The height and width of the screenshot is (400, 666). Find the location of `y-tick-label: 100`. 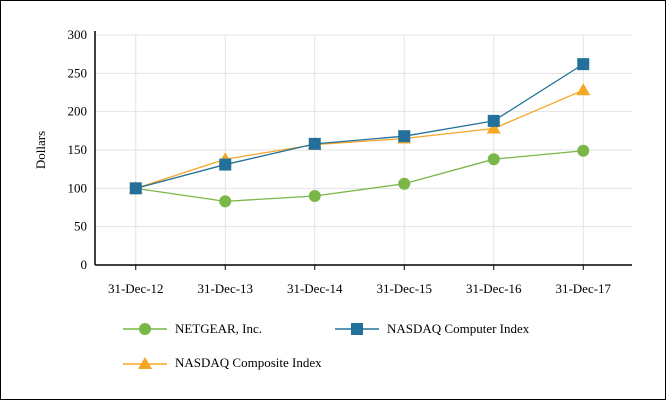

y-tick-label: 100 is located at coordinates (78, 187).